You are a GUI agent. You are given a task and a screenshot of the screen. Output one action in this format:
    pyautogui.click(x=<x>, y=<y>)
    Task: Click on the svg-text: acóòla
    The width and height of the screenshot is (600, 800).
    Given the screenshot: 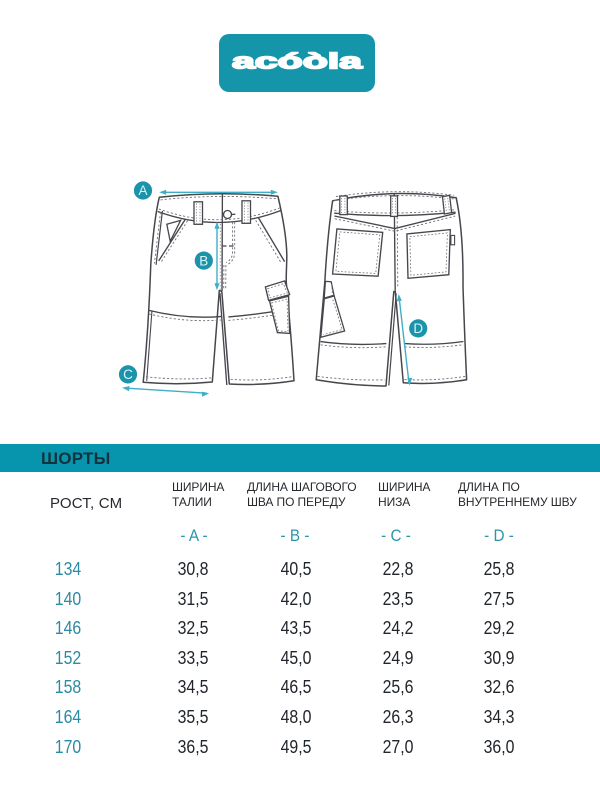 What is the action you would take?
    pyautogui.click(x=297, y=60)
    